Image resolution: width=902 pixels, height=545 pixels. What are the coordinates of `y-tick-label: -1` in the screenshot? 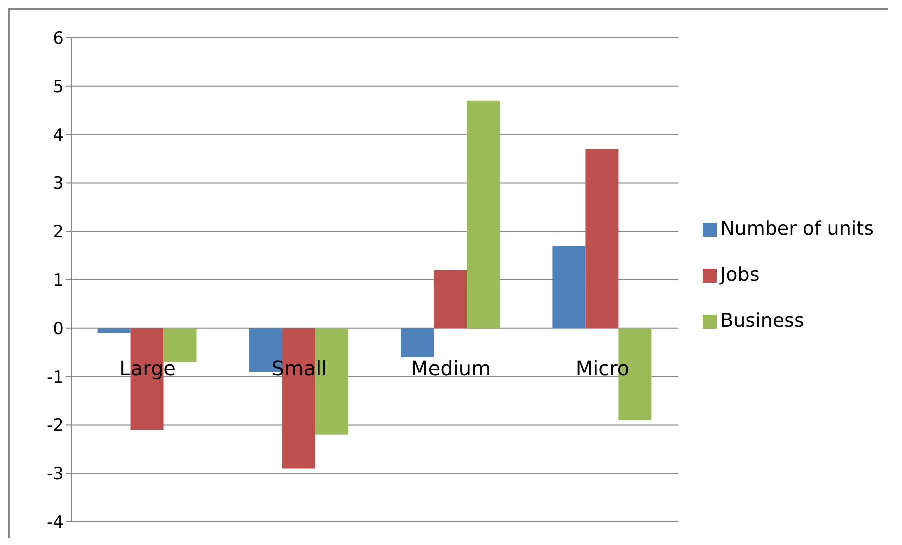 It's located at (55, 378).